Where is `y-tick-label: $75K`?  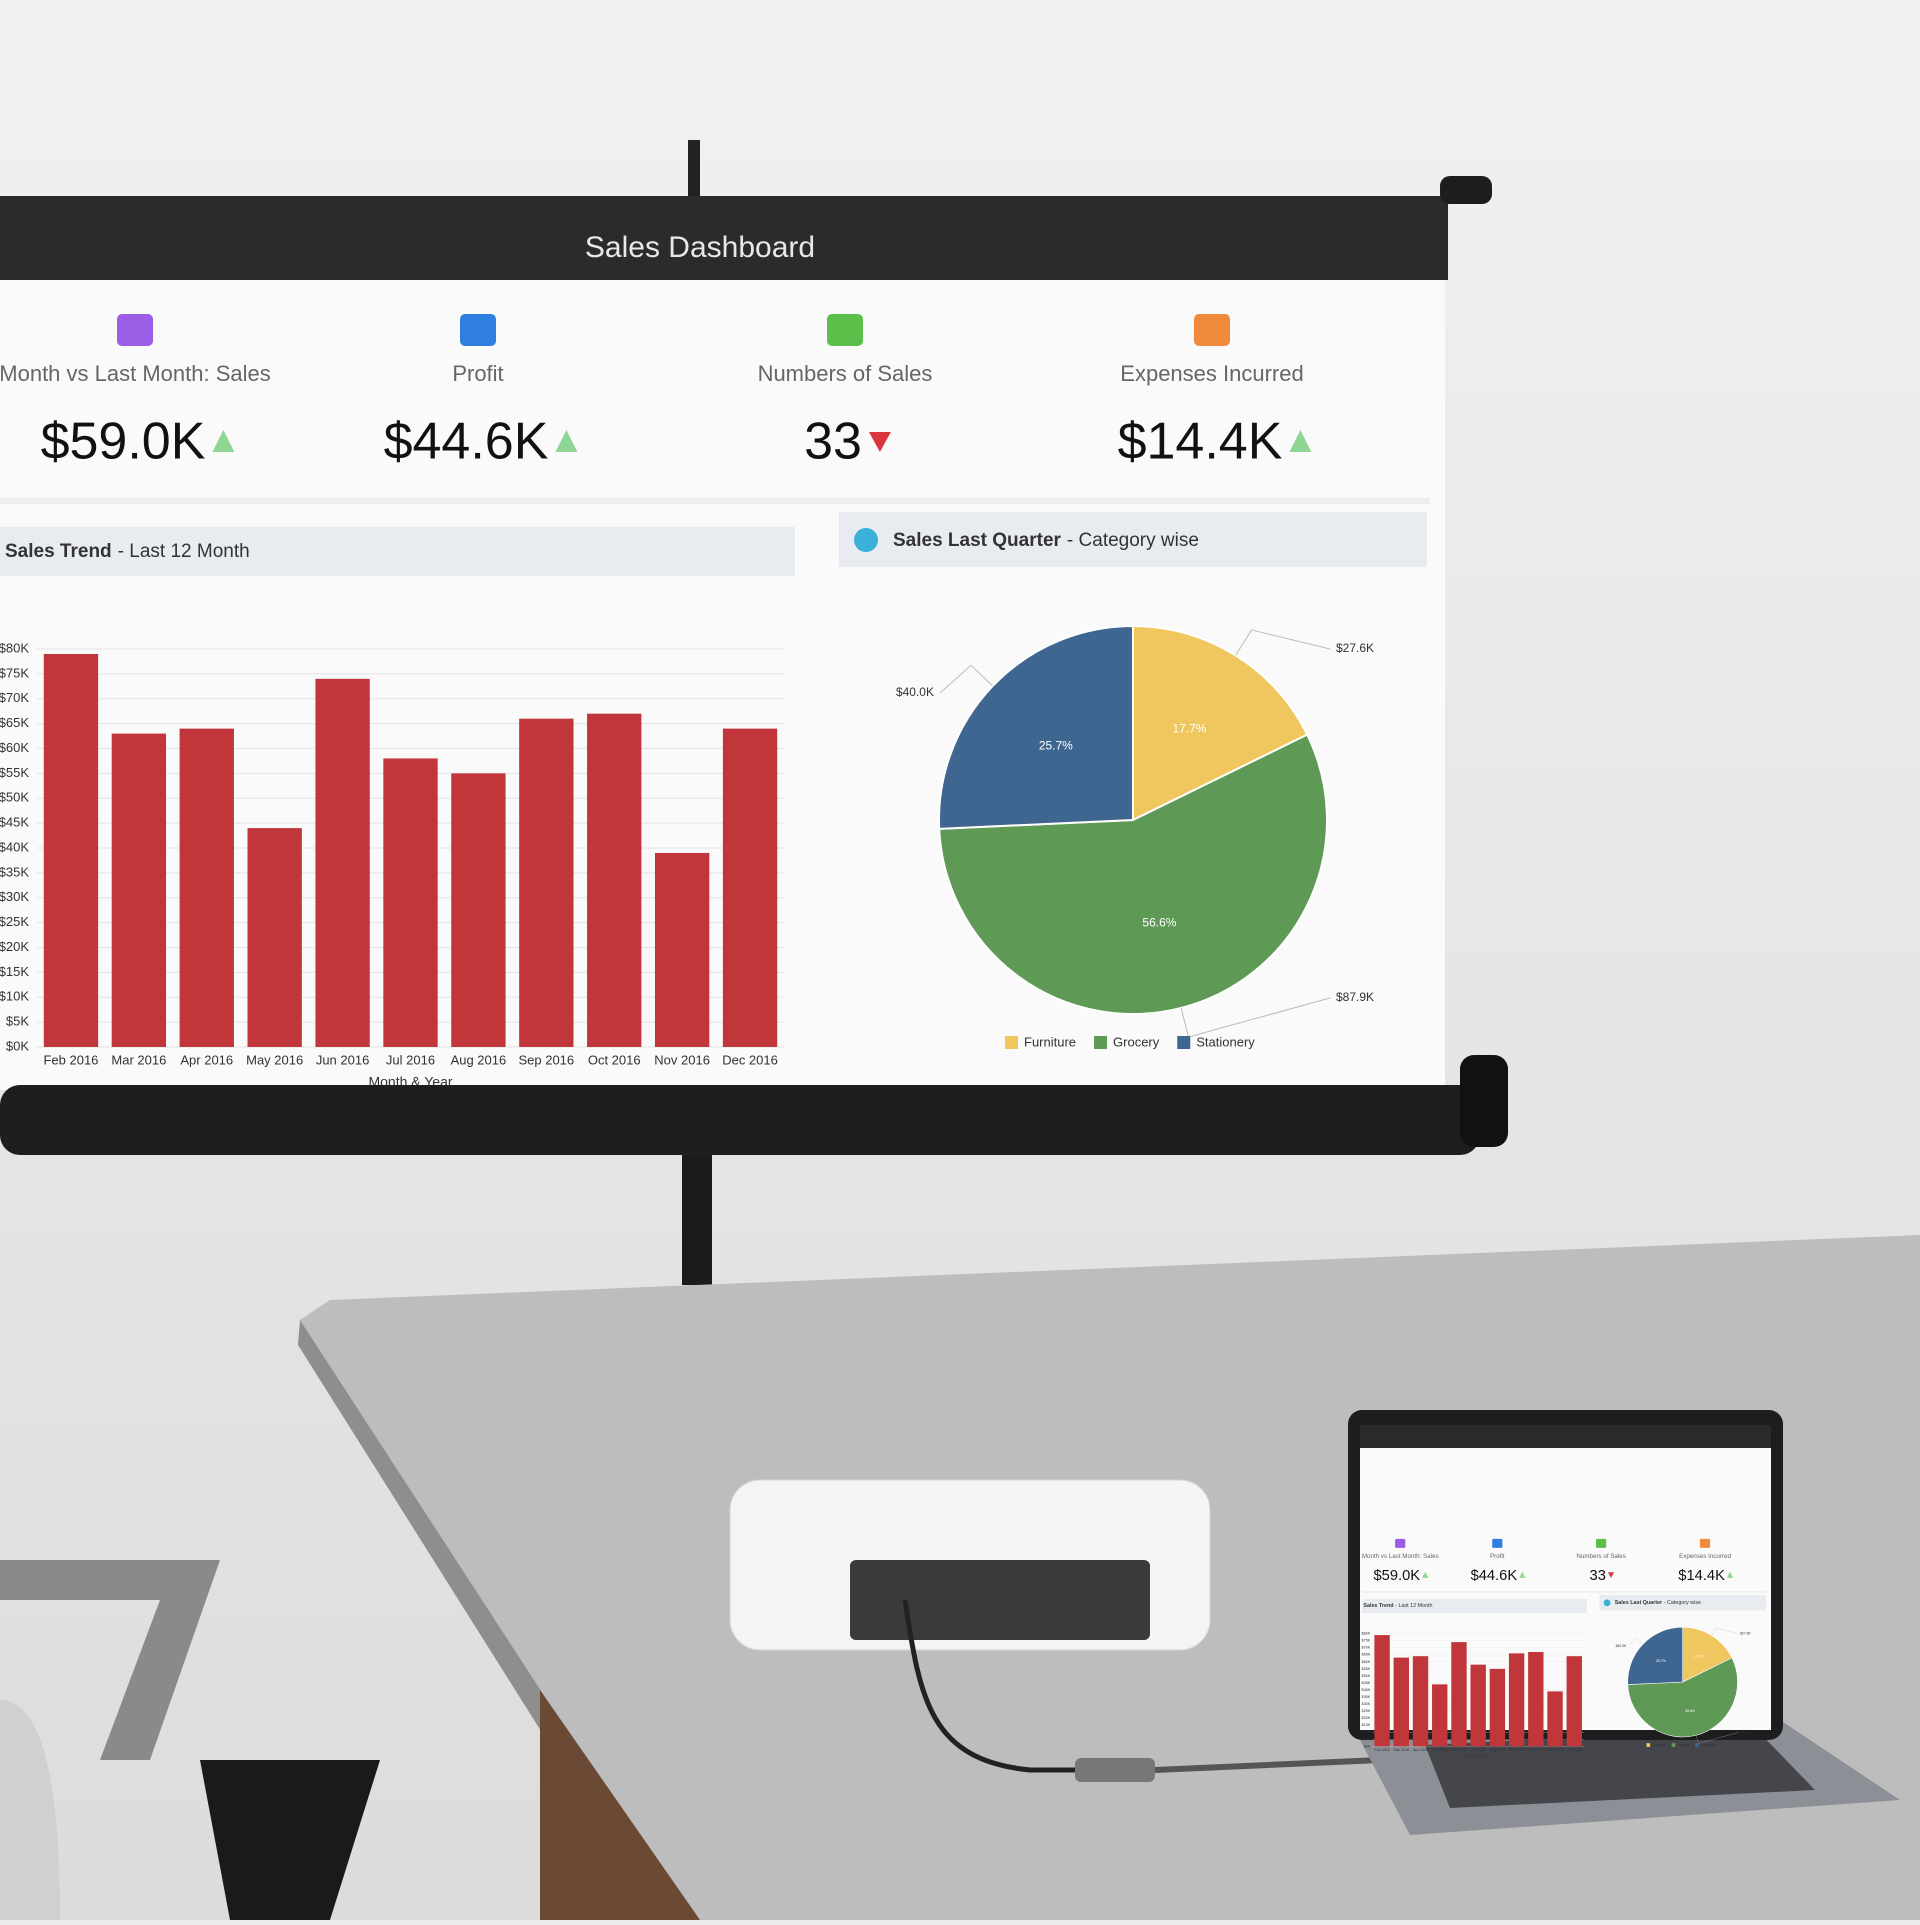 y-tick-label: $75K is located at coordinates (14, 672).